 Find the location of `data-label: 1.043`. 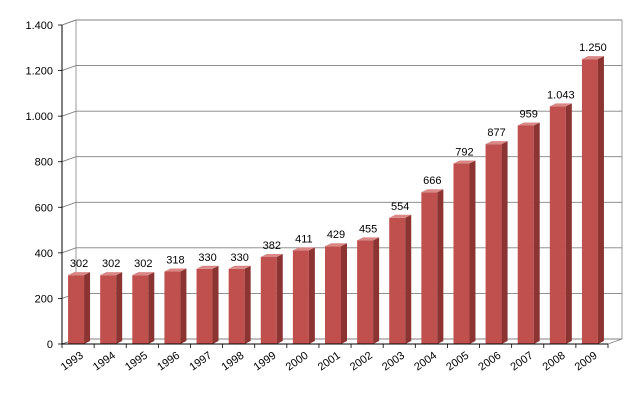

data-label: 1.043 is located at coordinates (561, 95).